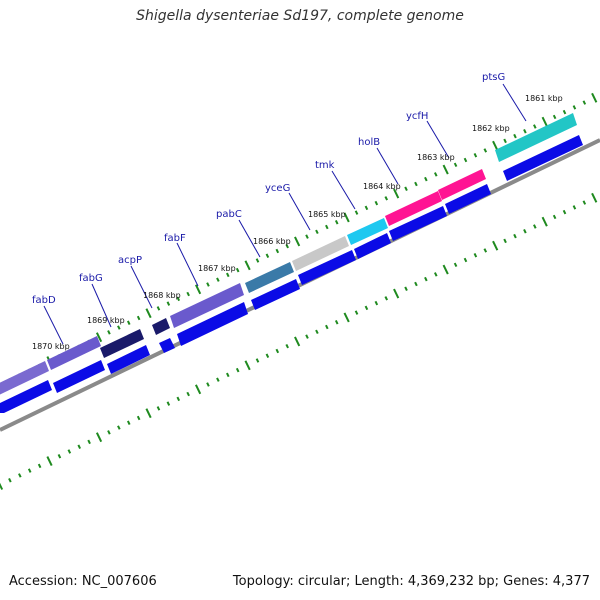 Image resolution: width=600 pixels, height=600 pixels. Describe the element at coordinates (367, 231) in the screenshot. I see `feature-bar-tmk` at that location.